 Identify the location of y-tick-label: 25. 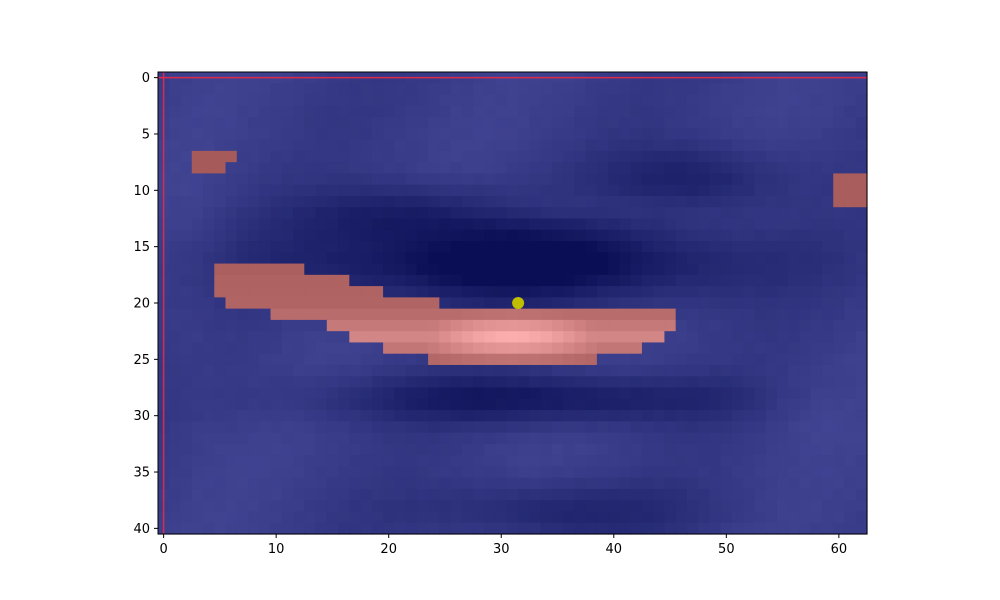
(141, 360).